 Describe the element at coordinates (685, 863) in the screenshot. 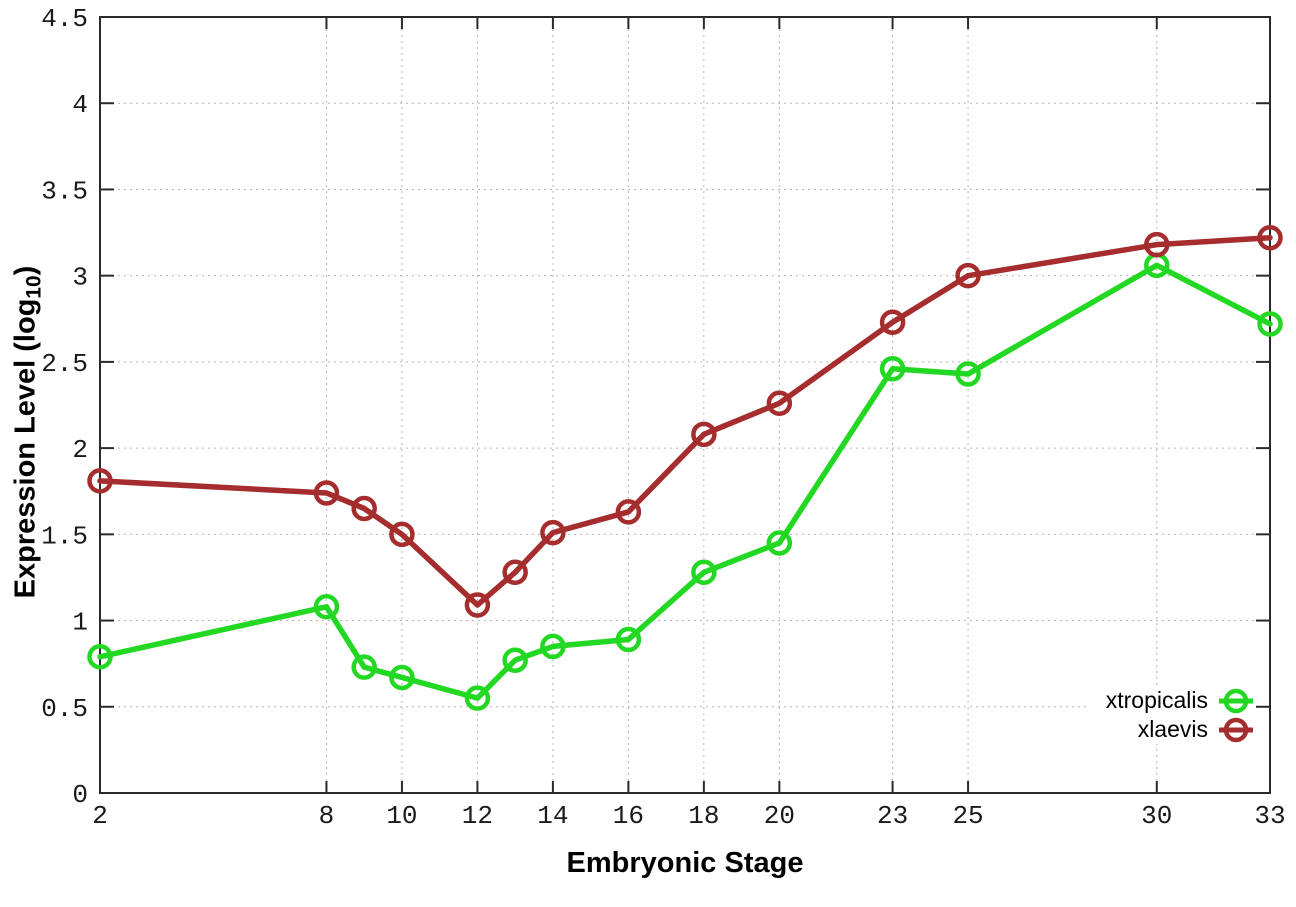

I see `x-axis-title: Embryonic Stage` at that location.